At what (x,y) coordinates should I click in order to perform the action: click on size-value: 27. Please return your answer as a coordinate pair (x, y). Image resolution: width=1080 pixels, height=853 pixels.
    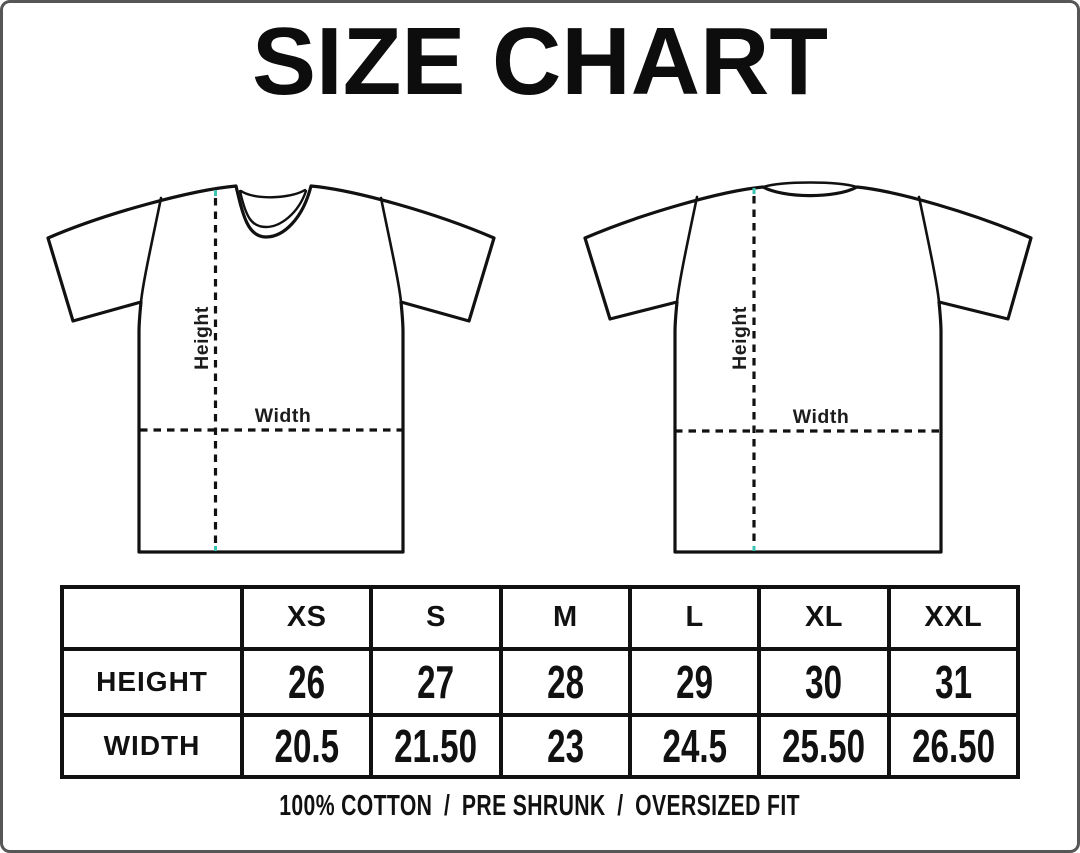
    Looking at the image, I should click on (436, 681).